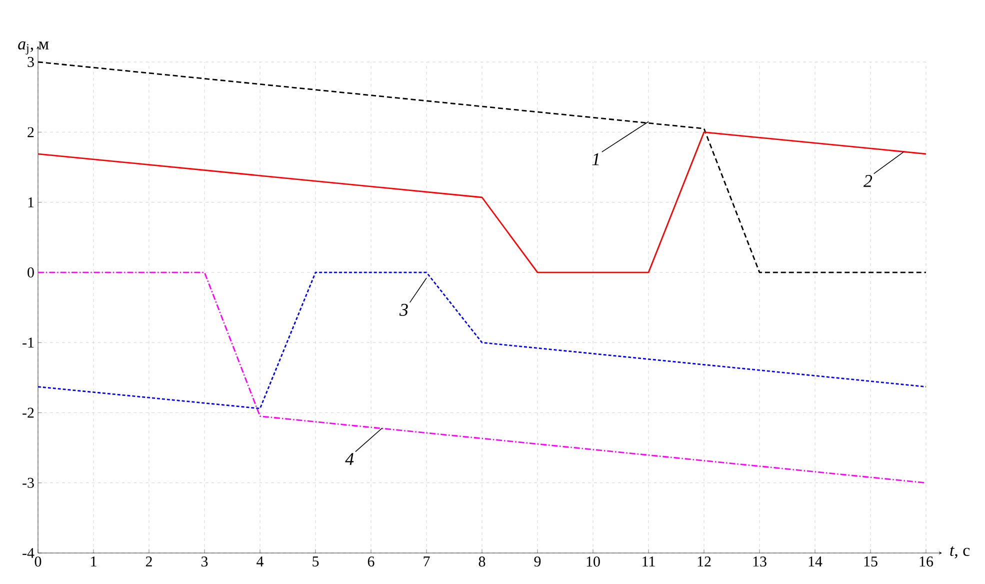 This screenshot has width=985, height=584. Describe the element at coordinates (28, 343) in the screenshot. I see `y-tick-label: -1` at that location.